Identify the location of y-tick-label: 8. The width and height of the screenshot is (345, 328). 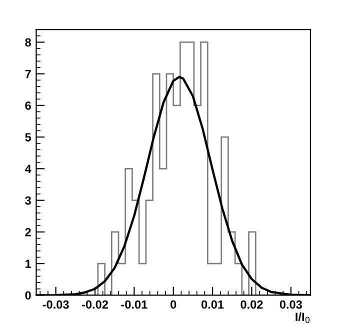
(28, 42).